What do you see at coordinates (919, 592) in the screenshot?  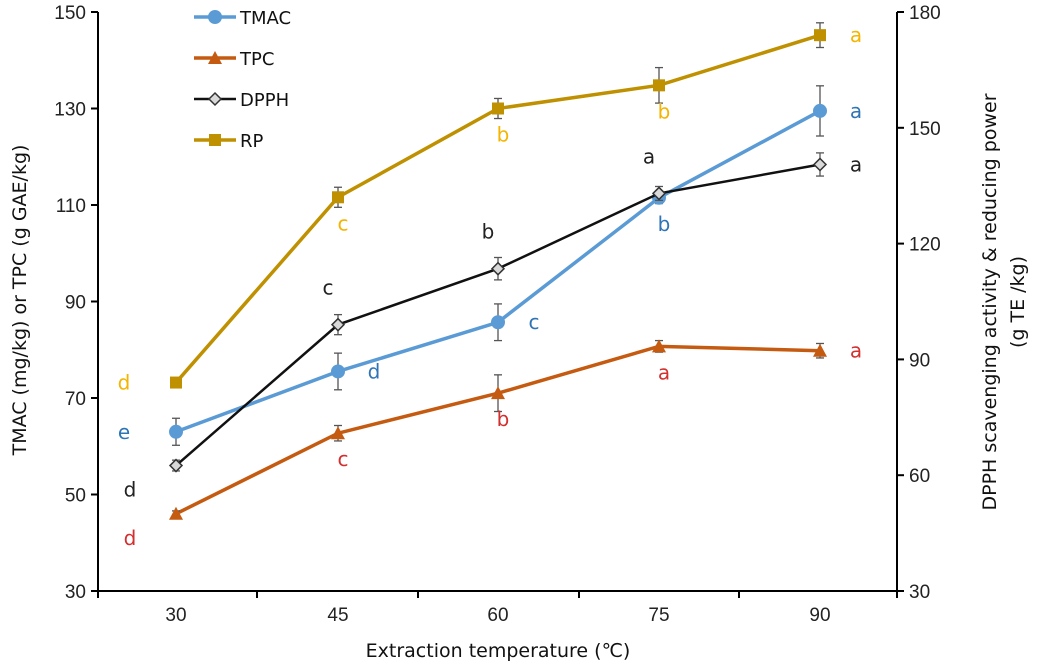 I see `y-right-tick-label: 30` at bounding box center [919, 592].